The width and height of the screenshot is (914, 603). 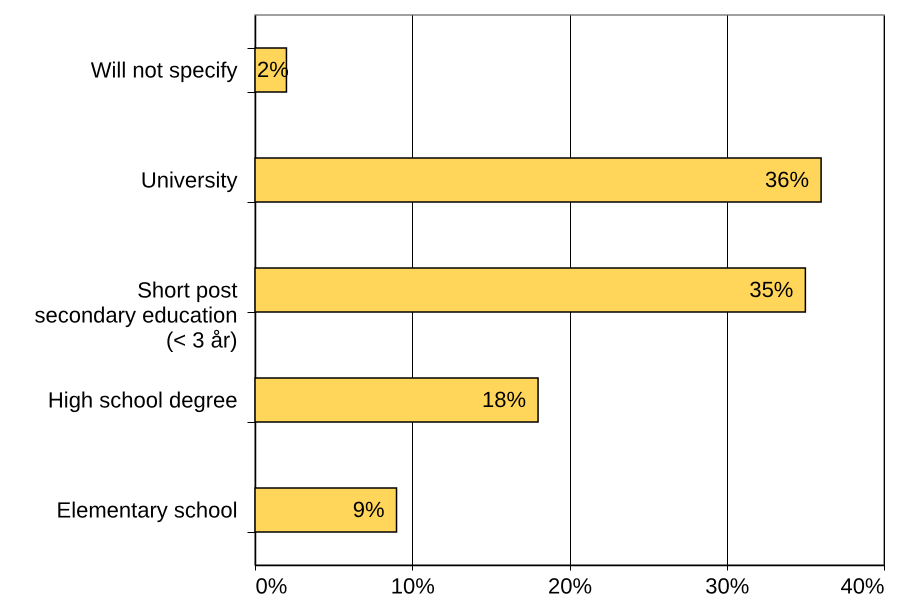 What do you see at coordinates (143, 400) in the screenshot?
I see `y-tick-label: High school degree` at bounding box center [143, 400].